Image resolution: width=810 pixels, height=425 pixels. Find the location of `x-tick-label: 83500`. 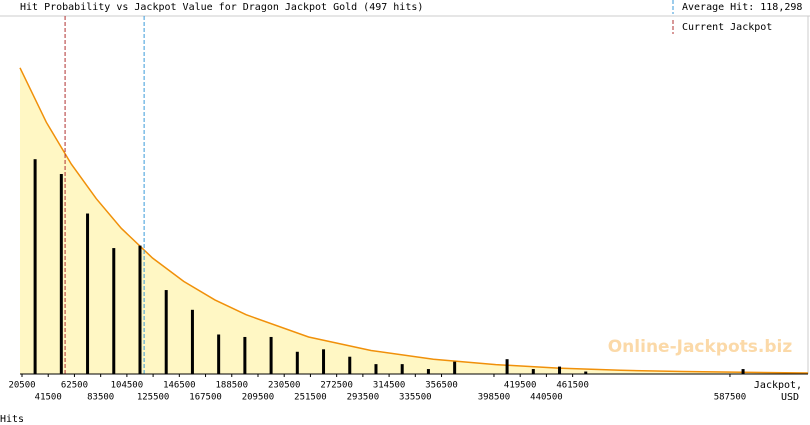

x-tick-label: 83500 is located at coordinates (100, 398).